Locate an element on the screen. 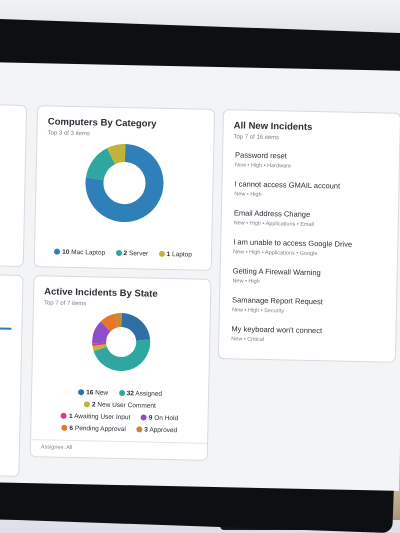  incident-title: Password reset is located at coordinates (263, 155).